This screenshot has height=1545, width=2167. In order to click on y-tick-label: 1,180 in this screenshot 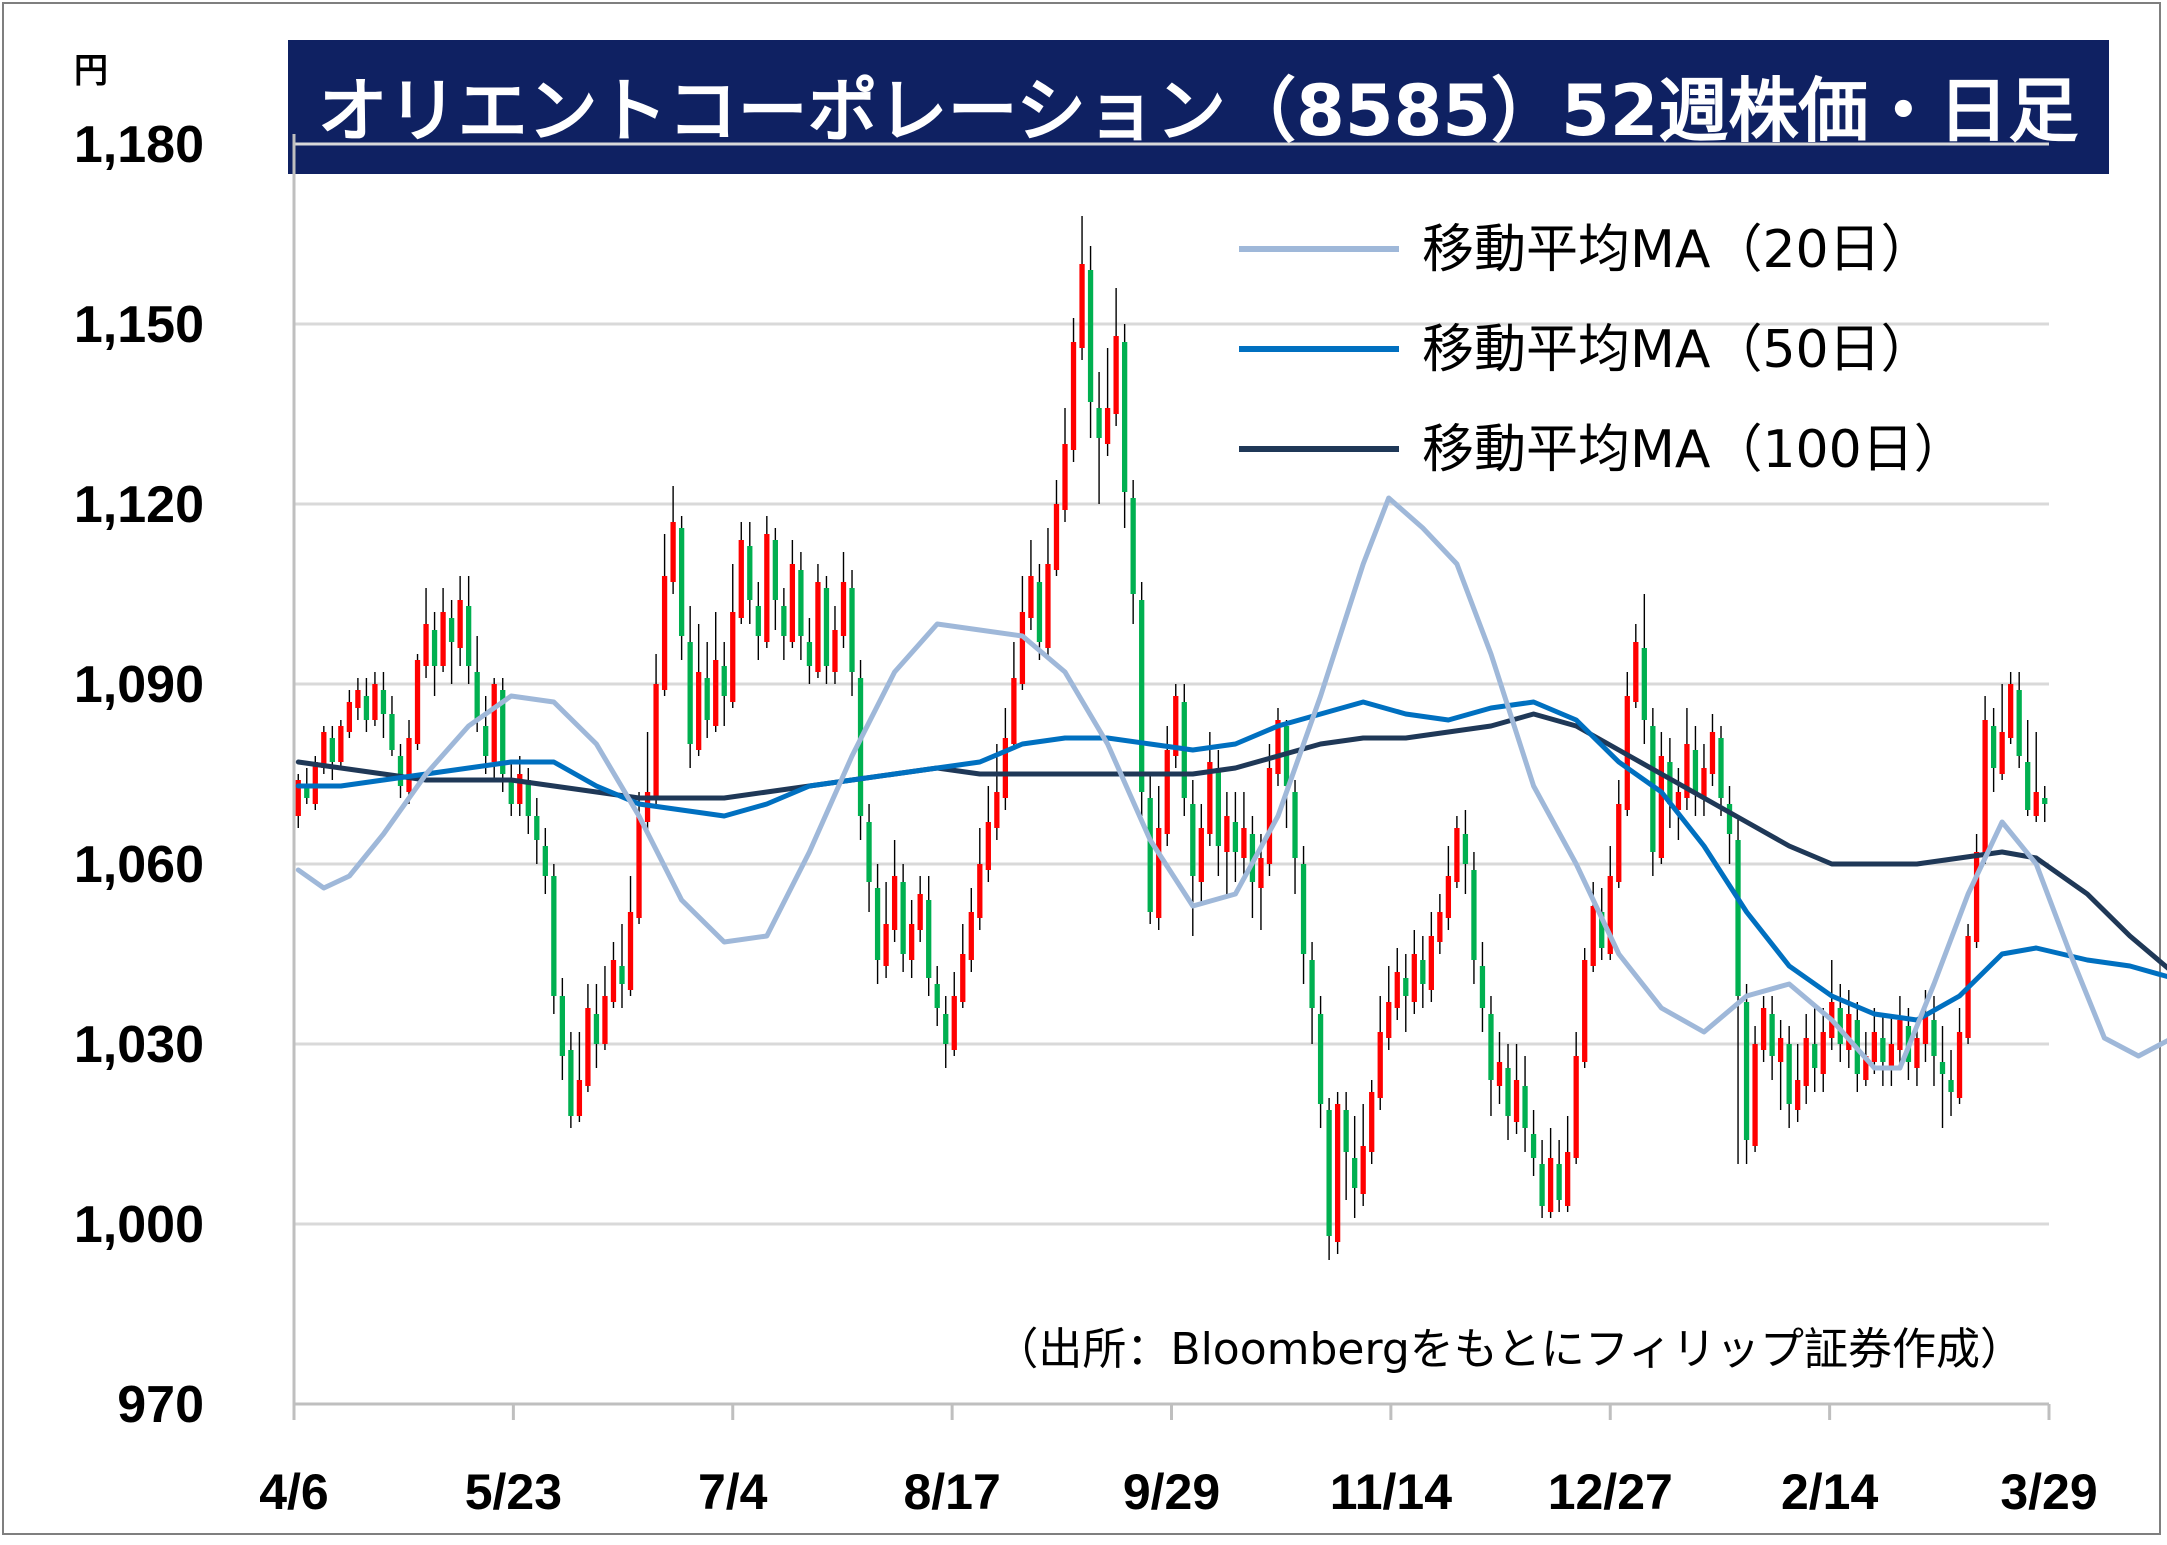, I will do `click(139, 145)`.